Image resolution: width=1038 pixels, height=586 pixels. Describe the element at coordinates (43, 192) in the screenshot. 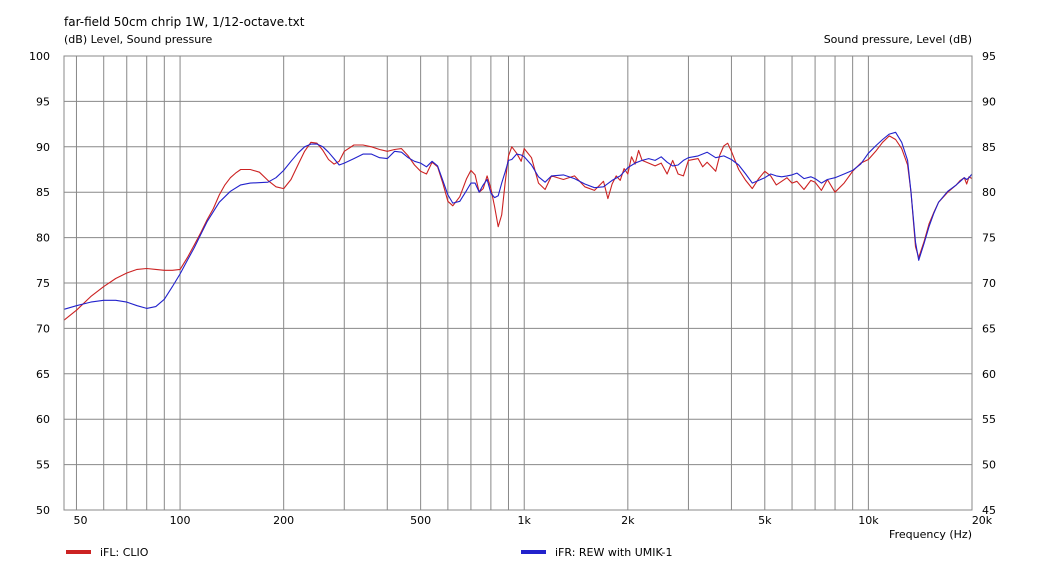

I see `y-tick-label-left: 85` at that location.